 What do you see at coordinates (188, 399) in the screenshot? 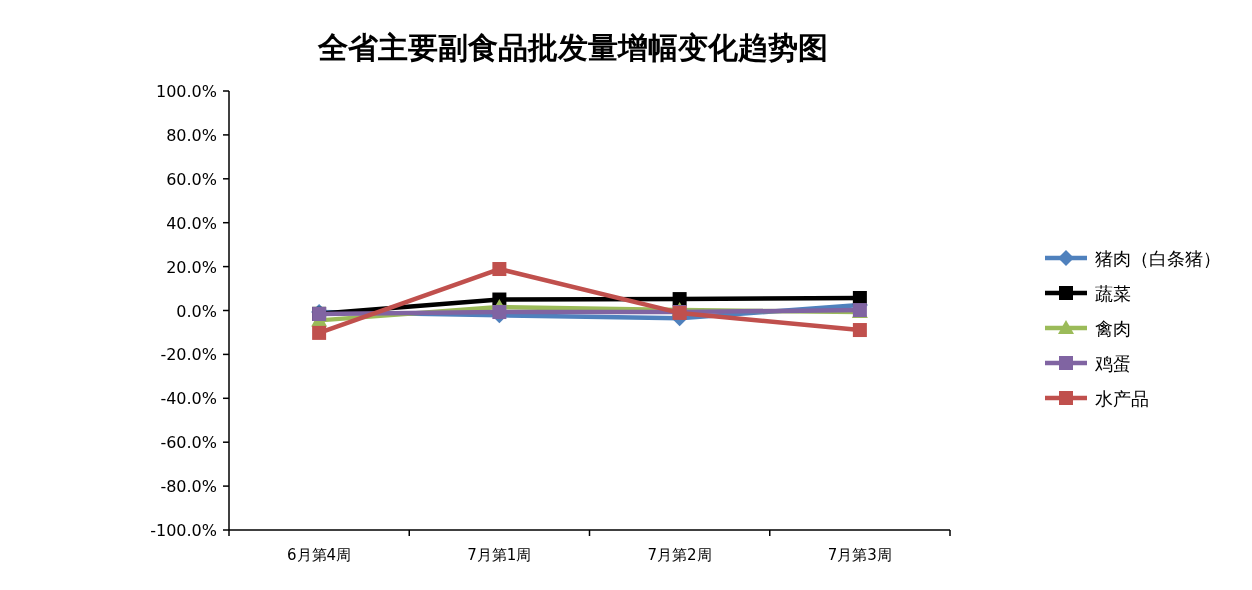
I see `y-tick-label: -40.0%` at bounding box center [188, 399].